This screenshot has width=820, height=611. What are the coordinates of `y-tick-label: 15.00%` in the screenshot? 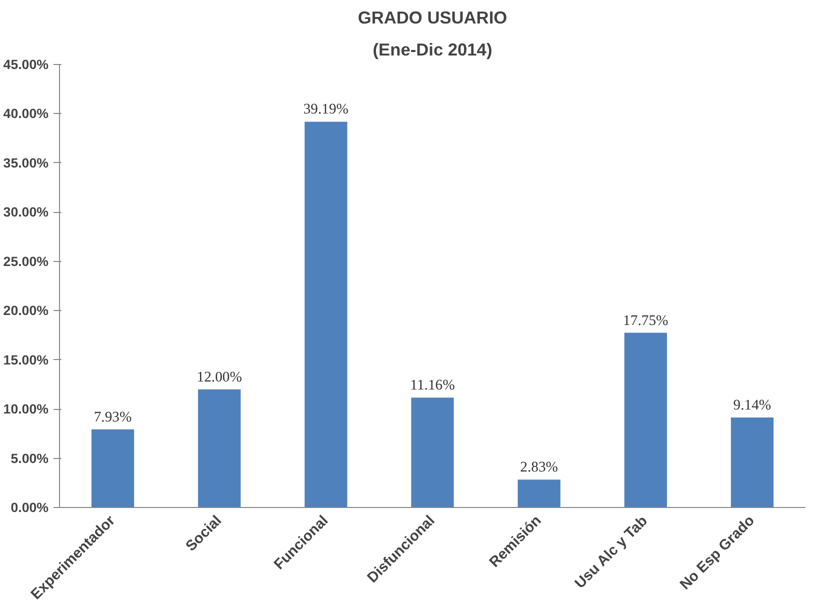 It's located at (26, 360).